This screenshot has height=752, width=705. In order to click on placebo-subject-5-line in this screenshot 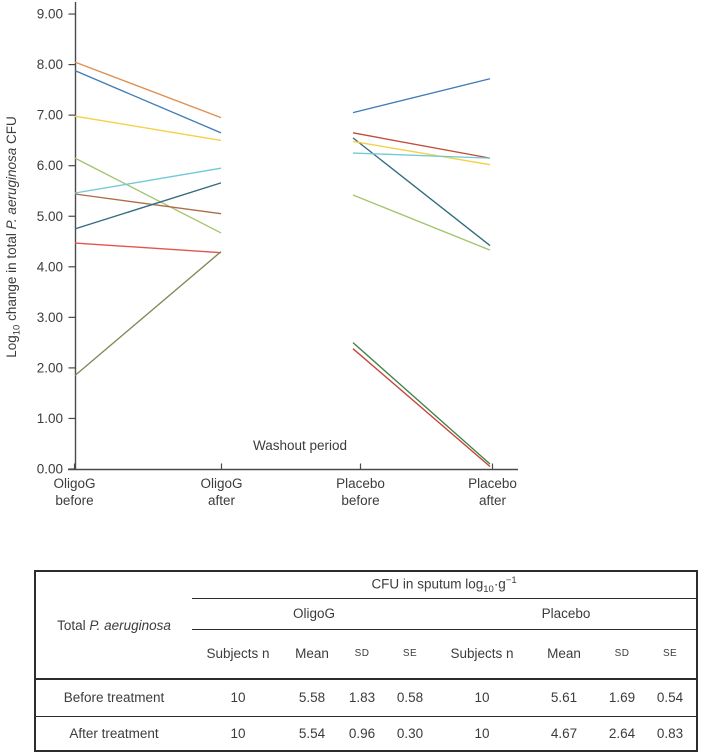, I will do `click(421, 155)`.